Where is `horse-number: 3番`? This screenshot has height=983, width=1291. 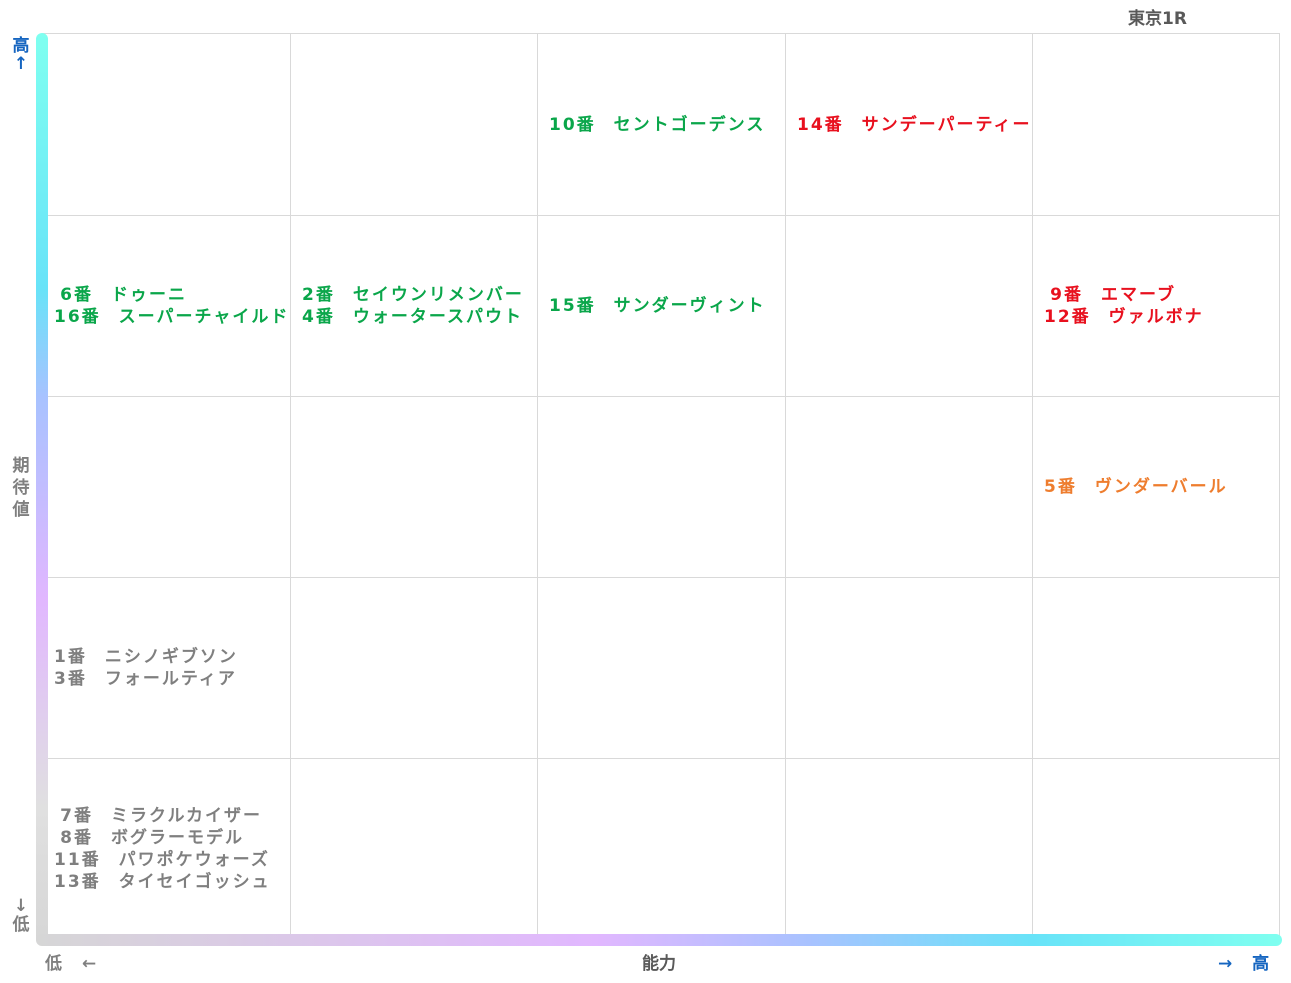 horse-number: 3番 is located at coordinates (70, 678).